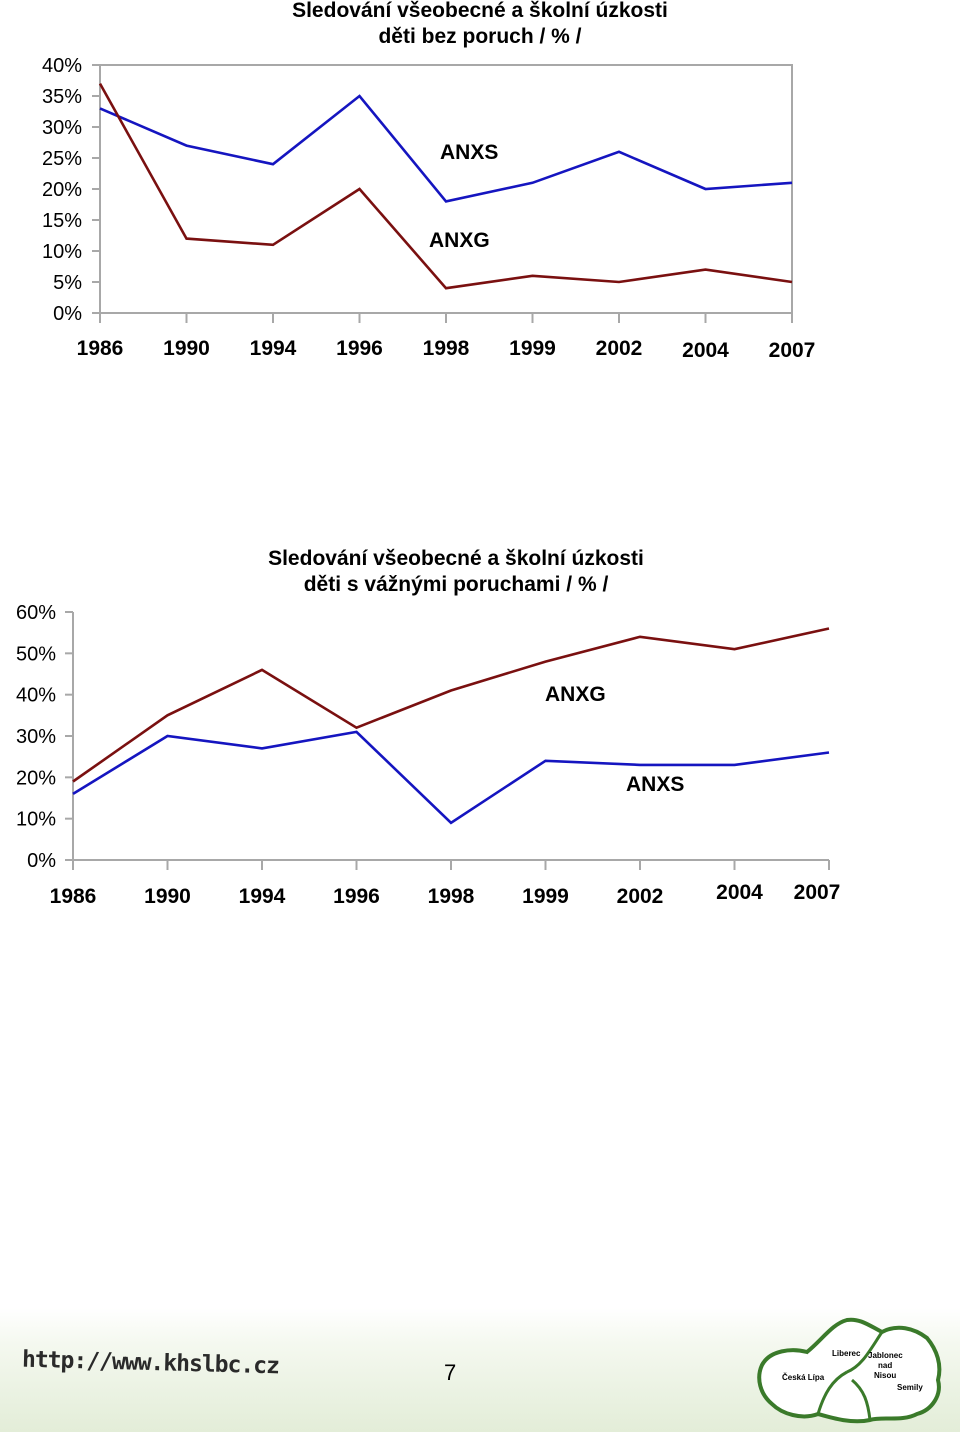 This screenshot has width=960, height=1432. I want to click on chart2-y-tick-label: 0%, so click(41, 861).